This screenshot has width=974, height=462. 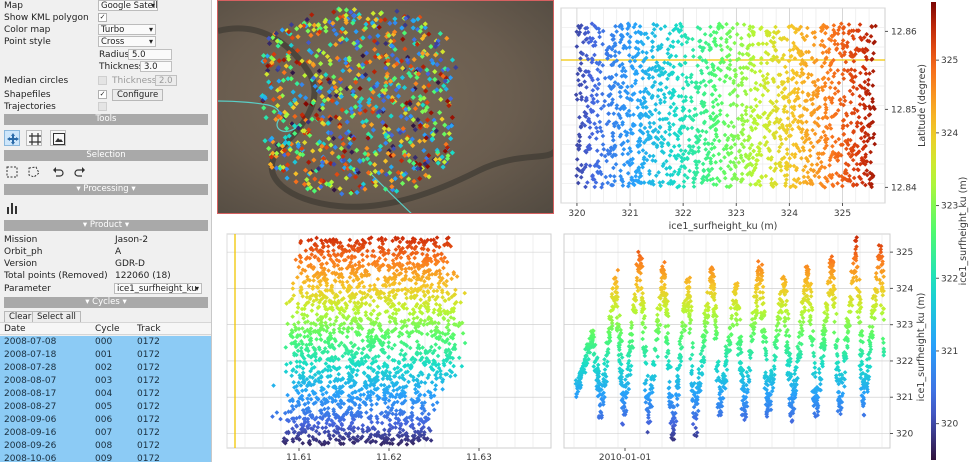 What do you see at coordinates (138, 95) in the screenshot?
I see `configure-button: Configure` at bounding box center [138, 95].